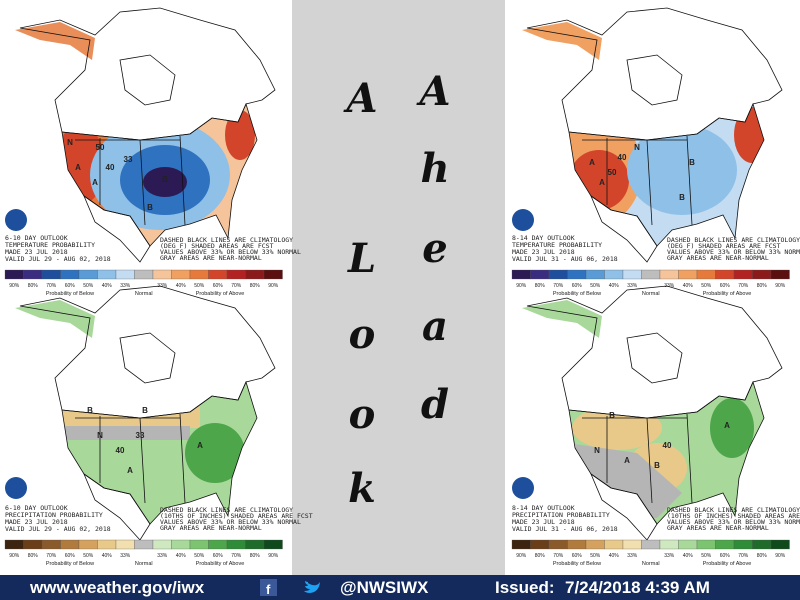 The height and width of the screenshot is (600, 800). Describe the element at coordinates (435, 326) in the screenshot. I see `ahead-letter: a` at that location.